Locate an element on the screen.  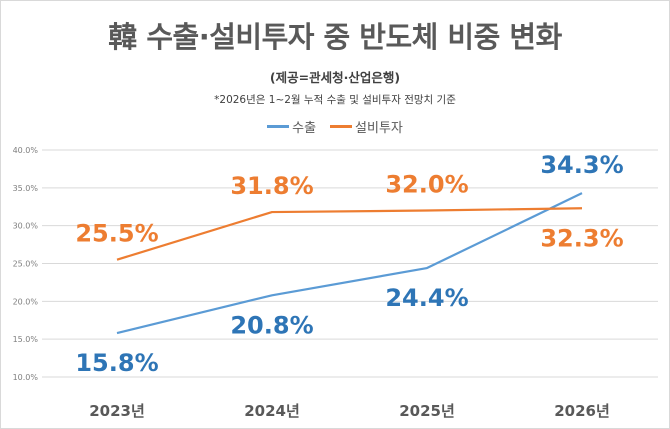
y-tick-label: 10.0% is located at coordinates (26, 377).